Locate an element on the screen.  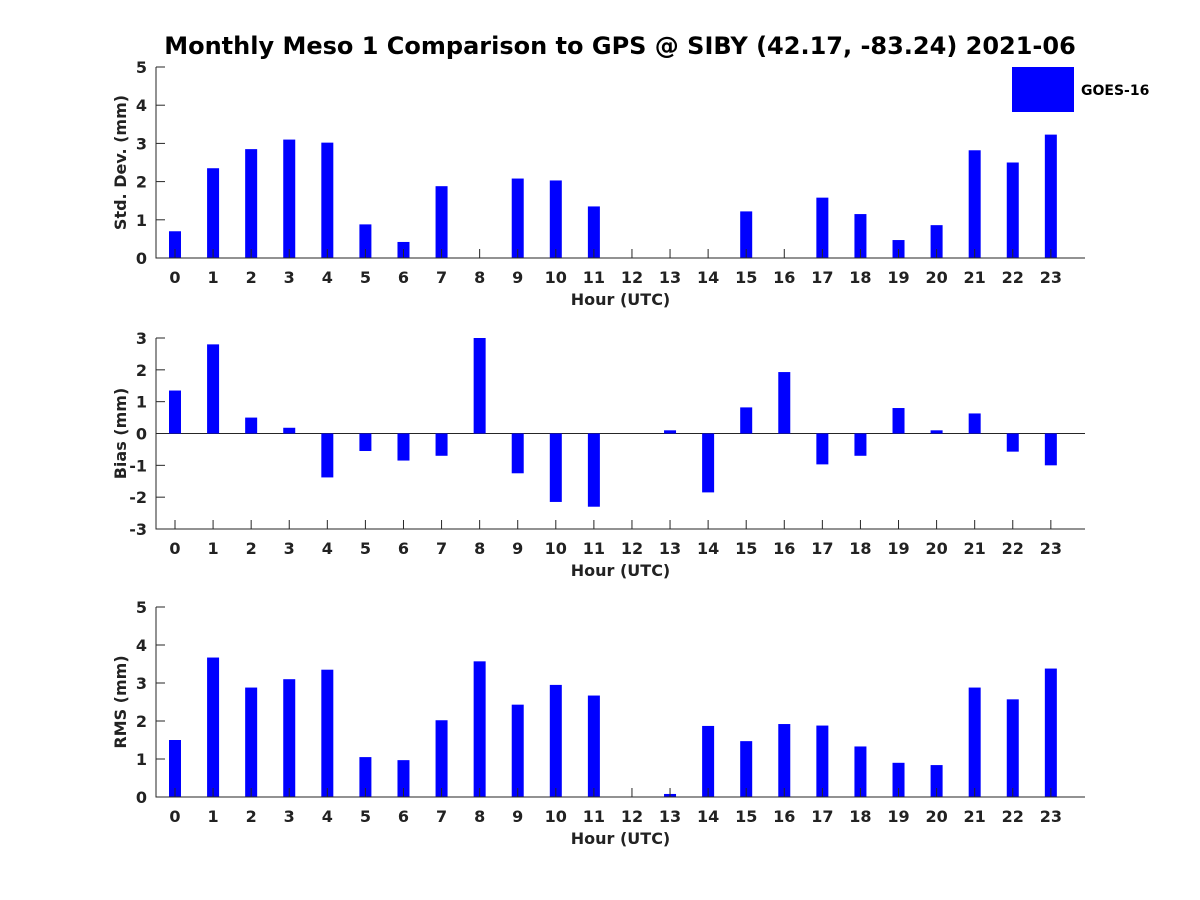
bias-xtick-label-20: 20 is located at coordinates (936, 548).